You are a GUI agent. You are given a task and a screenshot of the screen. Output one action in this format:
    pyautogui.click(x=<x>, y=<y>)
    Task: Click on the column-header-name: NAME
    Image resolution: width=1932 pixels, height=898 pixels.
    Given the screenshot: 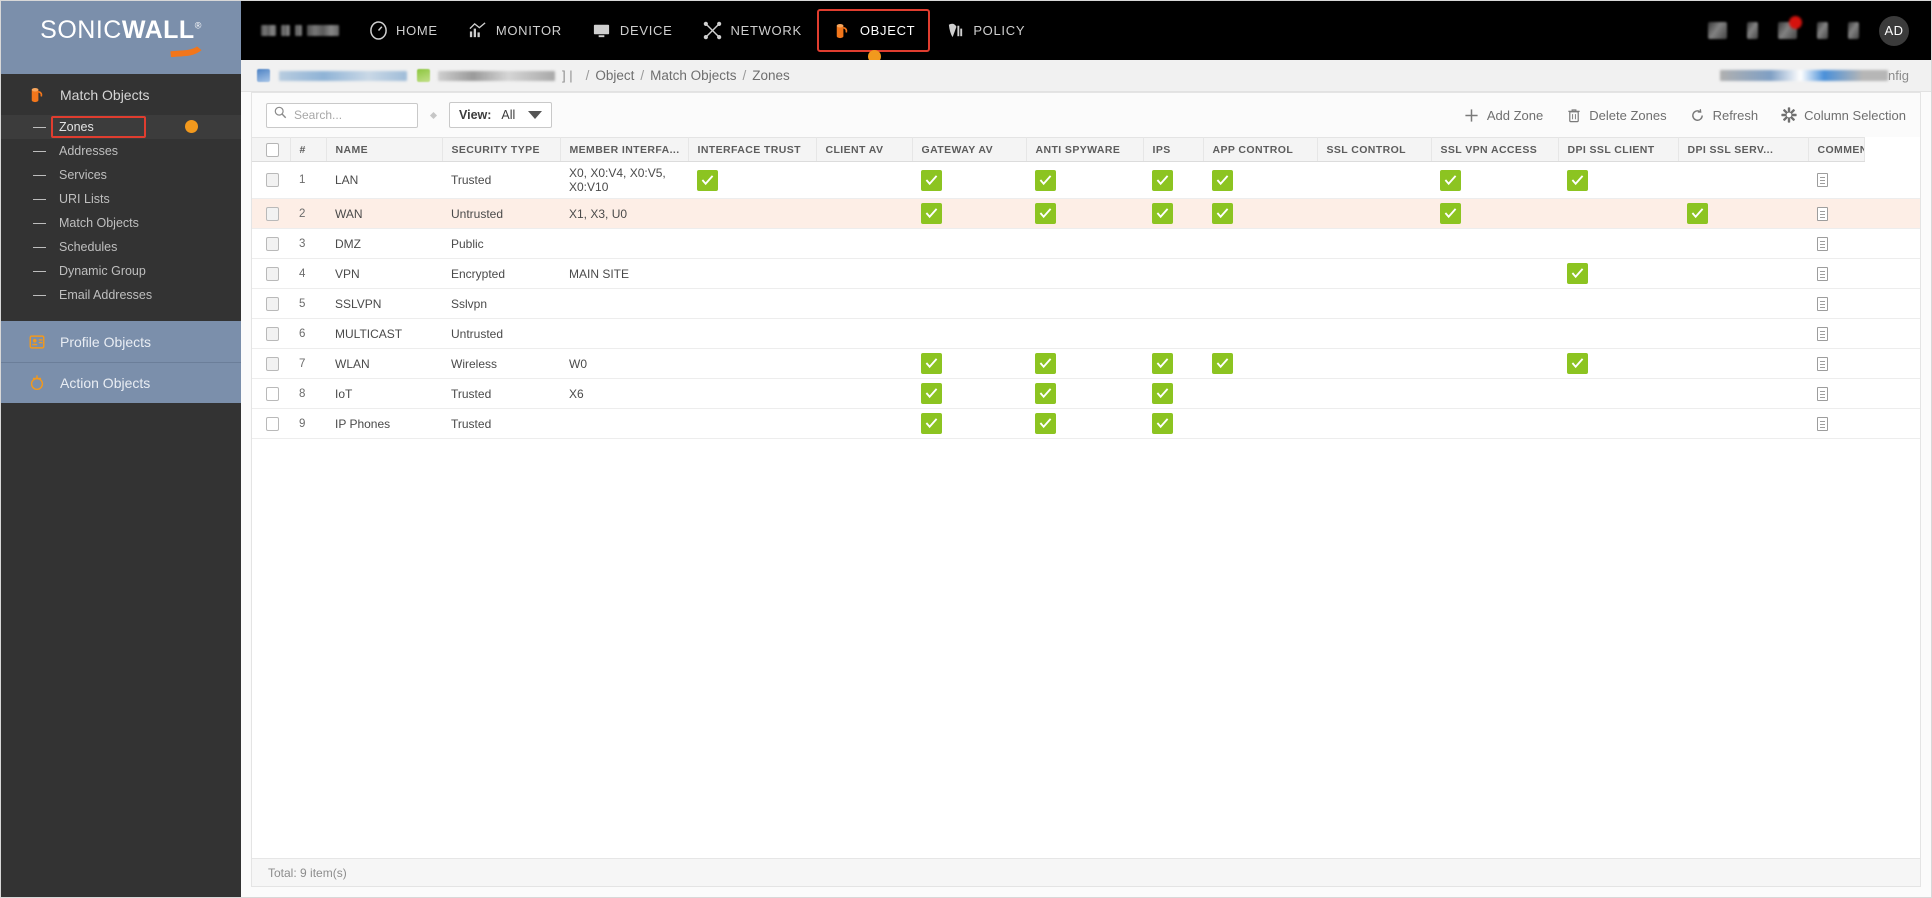 What is the action you would take?
    pyautogui.click(x=384, y=149)
    